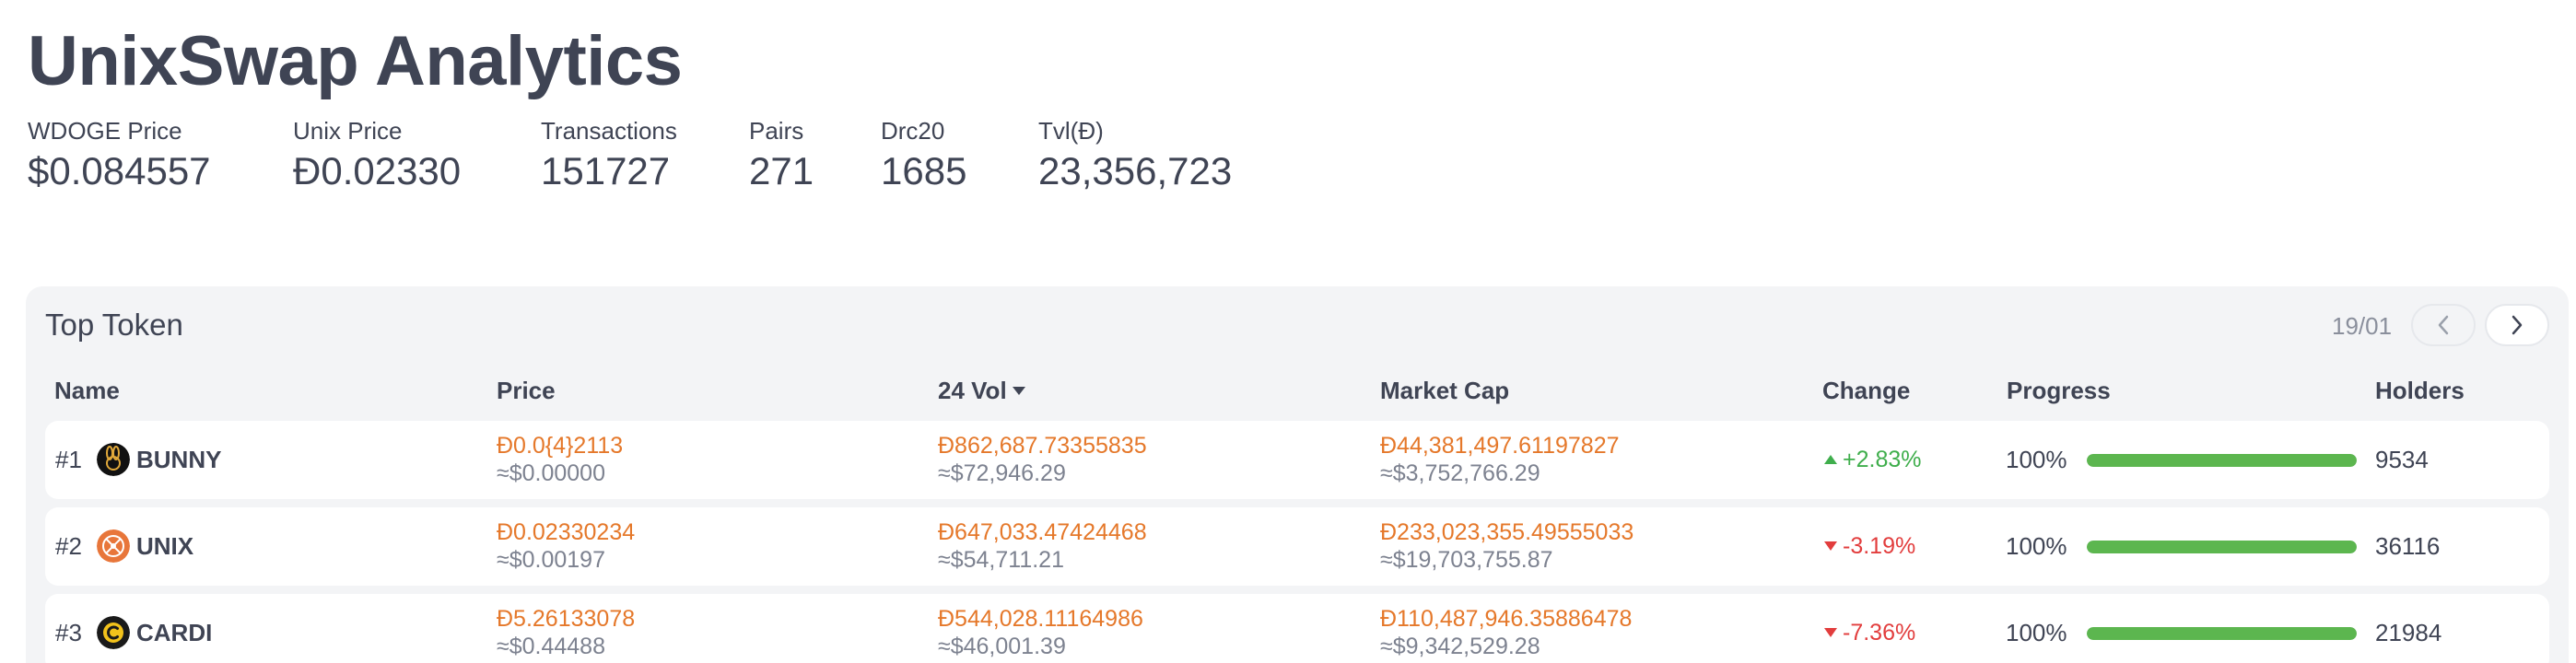 This screenshot has height=663, width=2576. Describe the element at coordinates (1002, 473) in the screenshot. I see `volume-usd: ≈$72,946.29` at that location.